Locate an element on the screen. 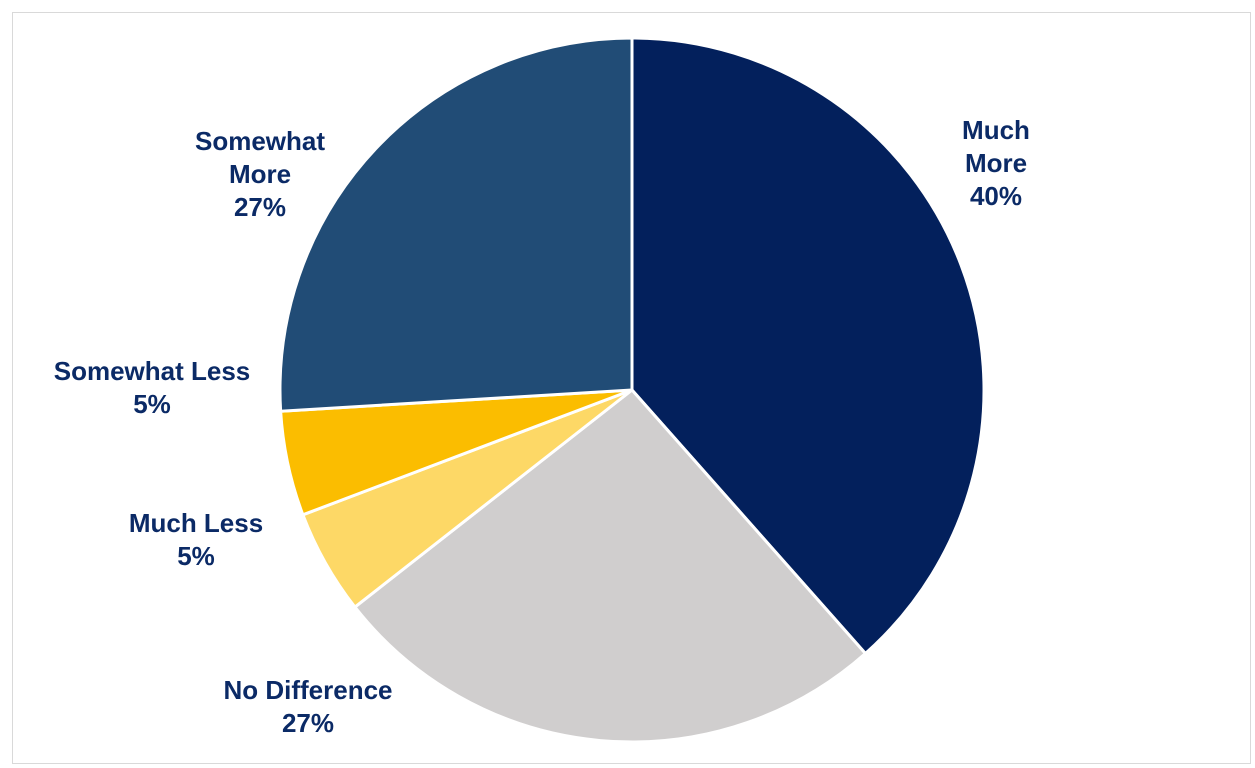 The width and height of the screenshot is (1255, 768). slice-label-no-difference: No Difference 27% is located at coordinates (307, 706).